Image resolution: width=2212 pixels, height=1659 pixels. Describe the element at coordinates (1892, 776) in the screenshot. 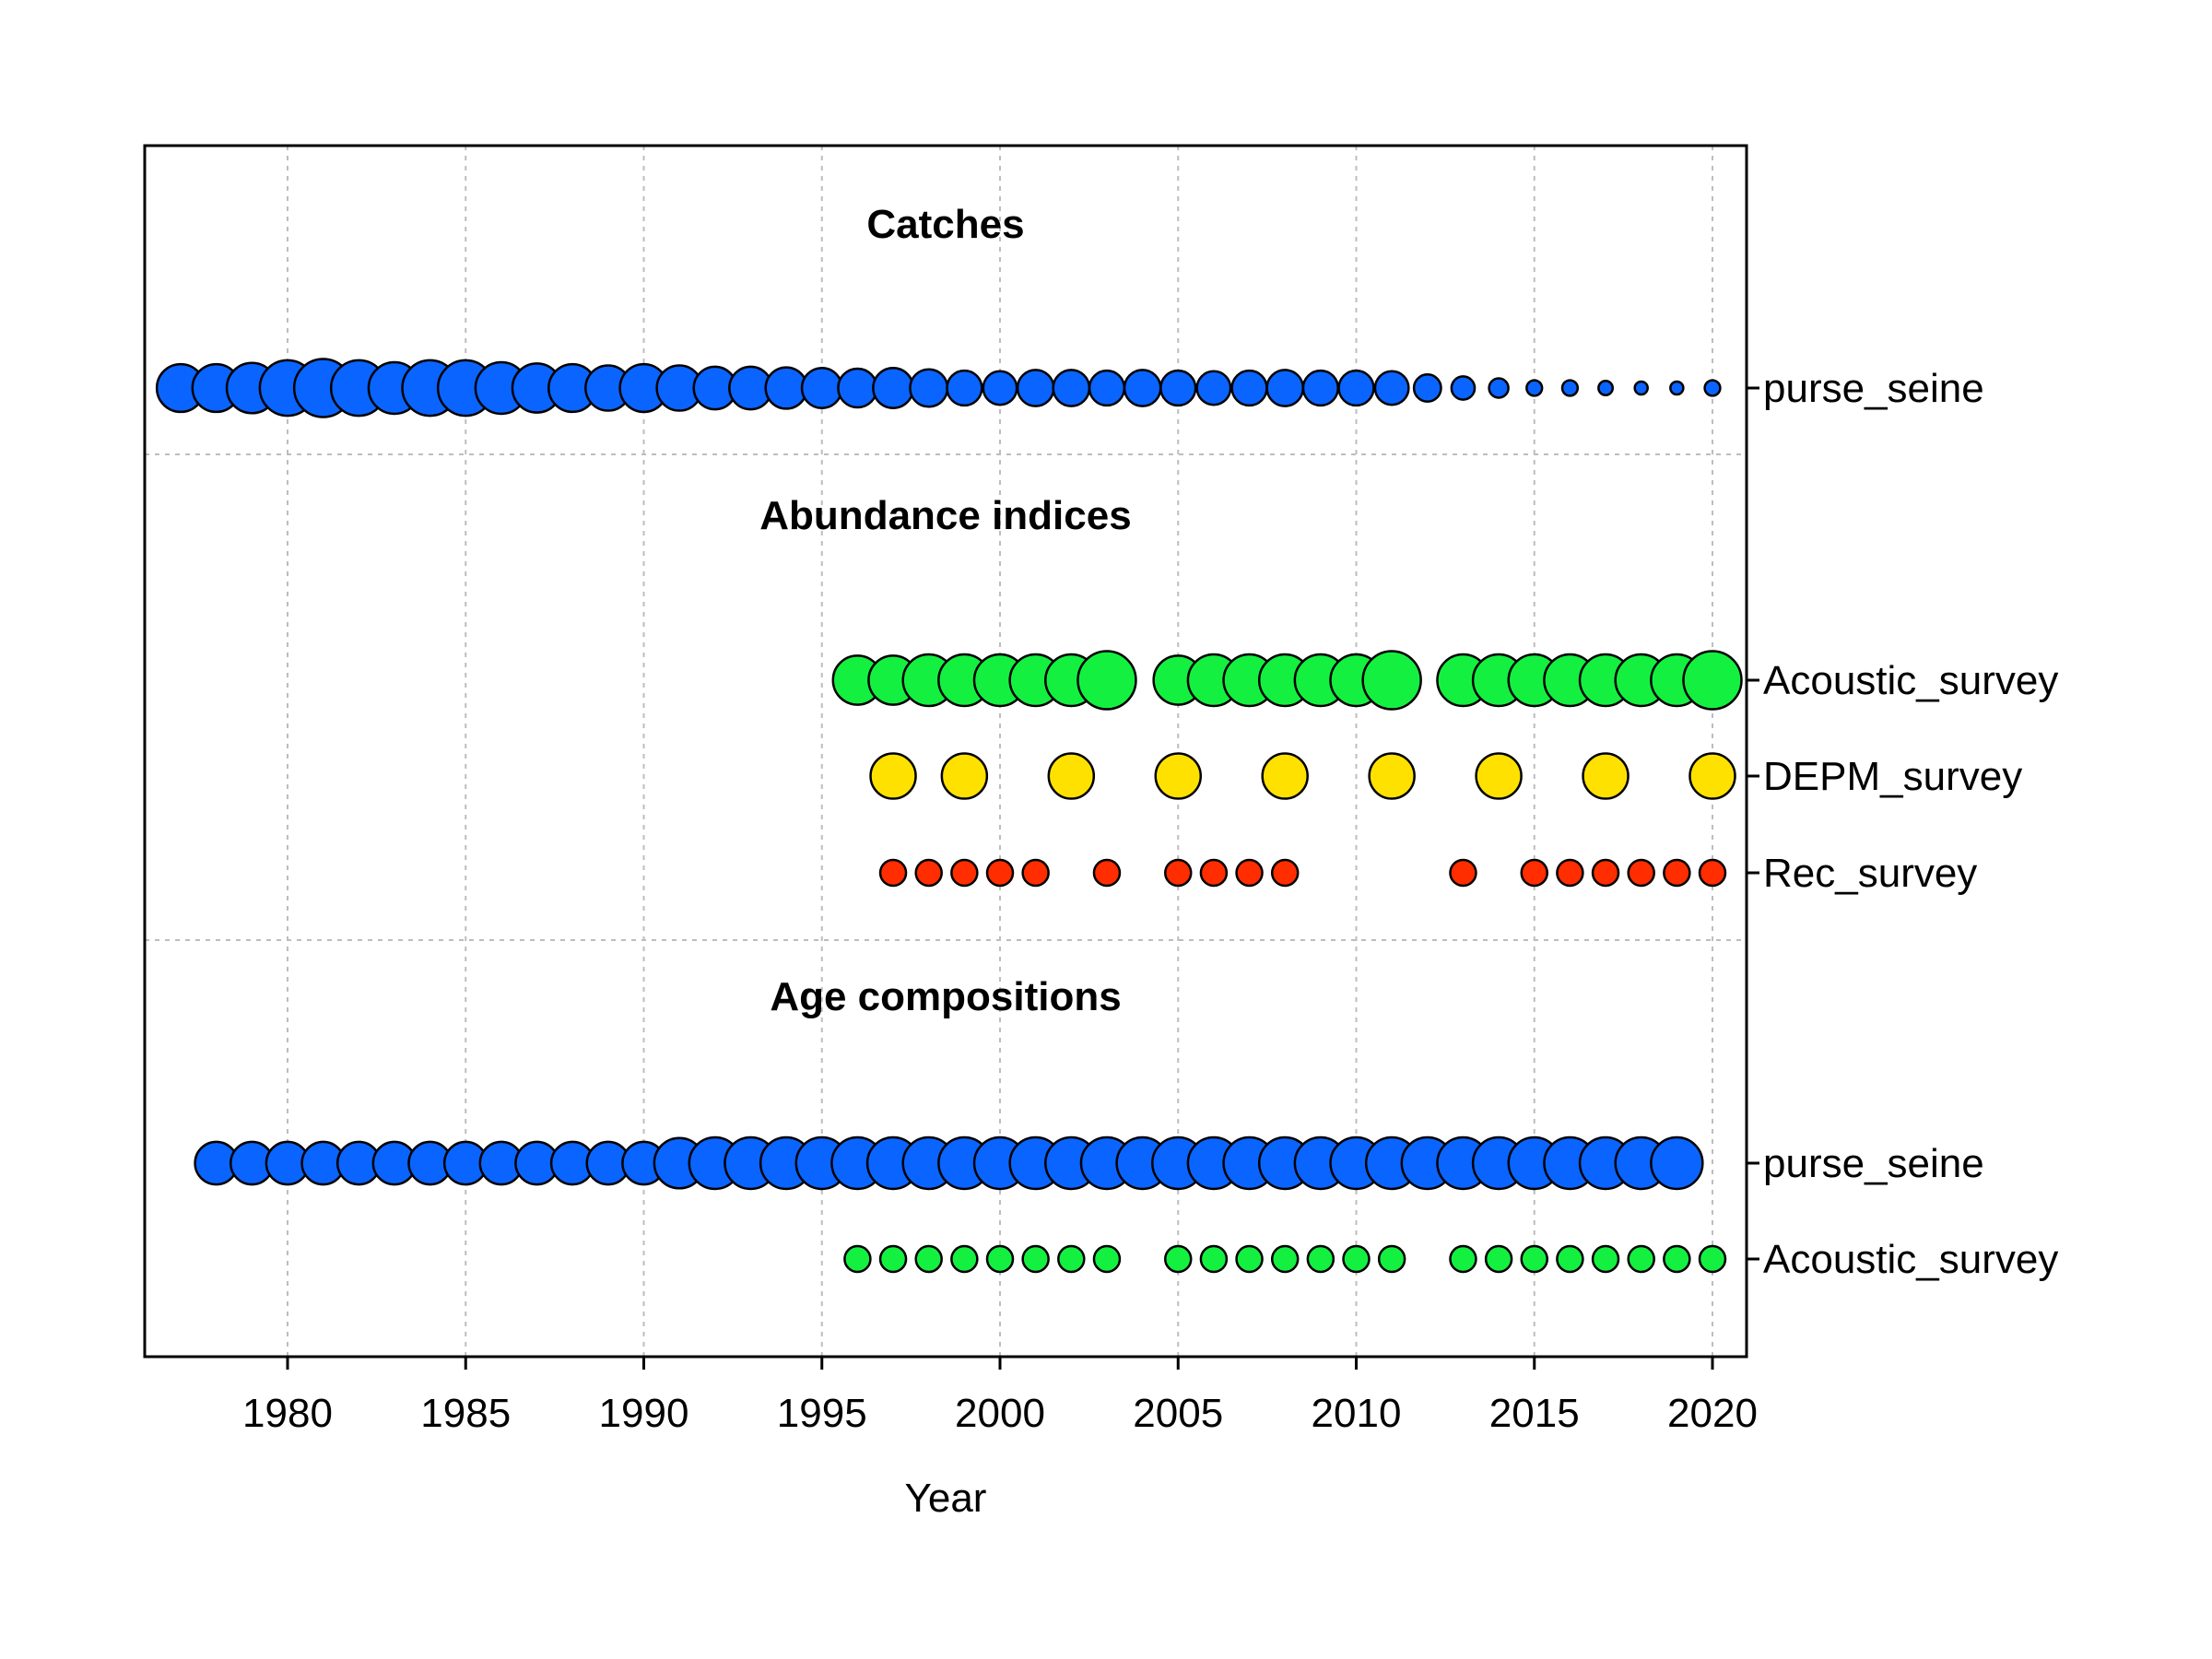

I see `row-label: DEPM_survey` at that location.